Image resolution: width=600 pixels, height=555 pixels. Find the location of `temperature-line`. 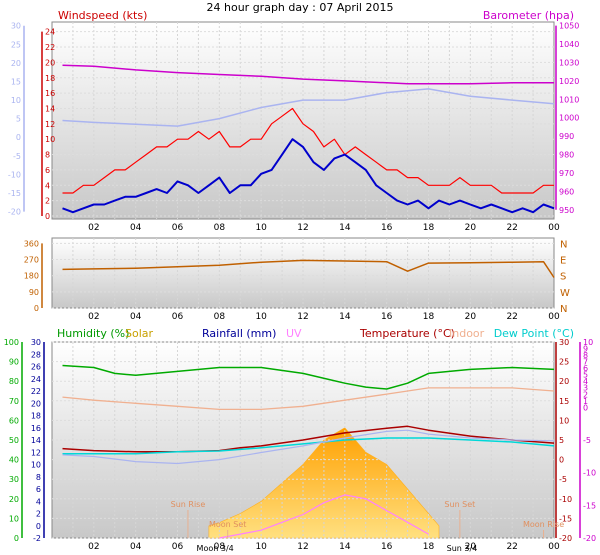

temperature-line is located at coordinates (308, 107).